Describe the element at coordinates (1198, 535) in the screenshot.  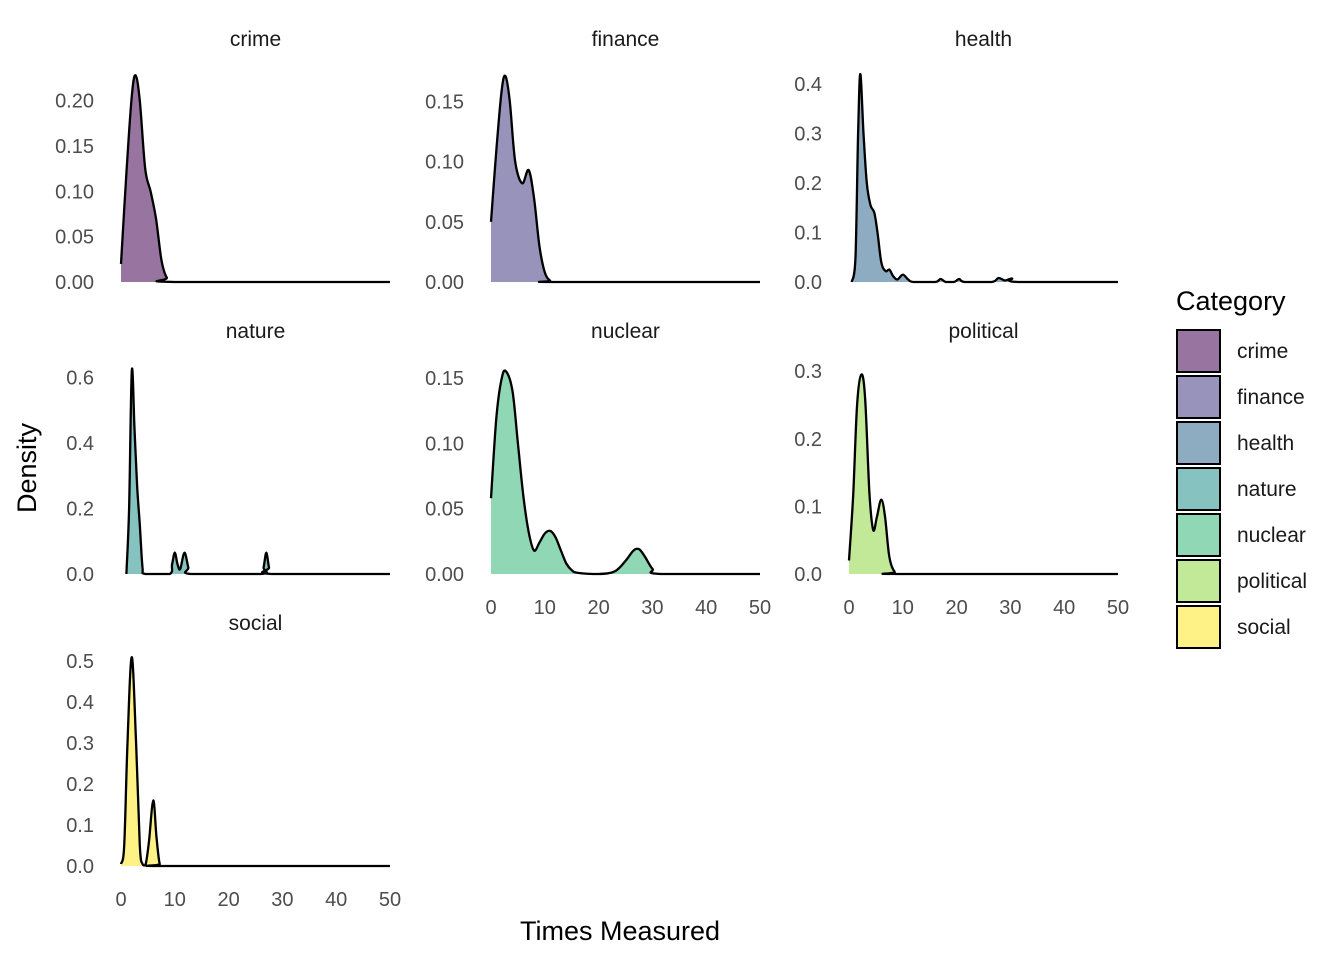
I see `legend-swatch-nuclear` at that location.